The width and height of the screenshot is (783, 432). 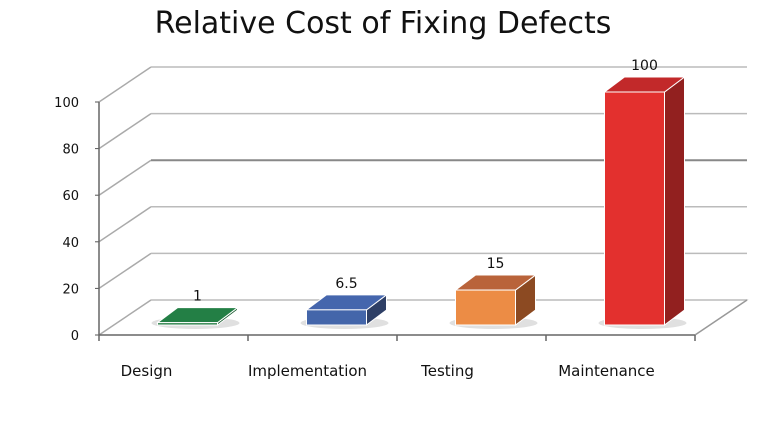 I want to click on y-tick-label: 60, so click(x=70, y=196).